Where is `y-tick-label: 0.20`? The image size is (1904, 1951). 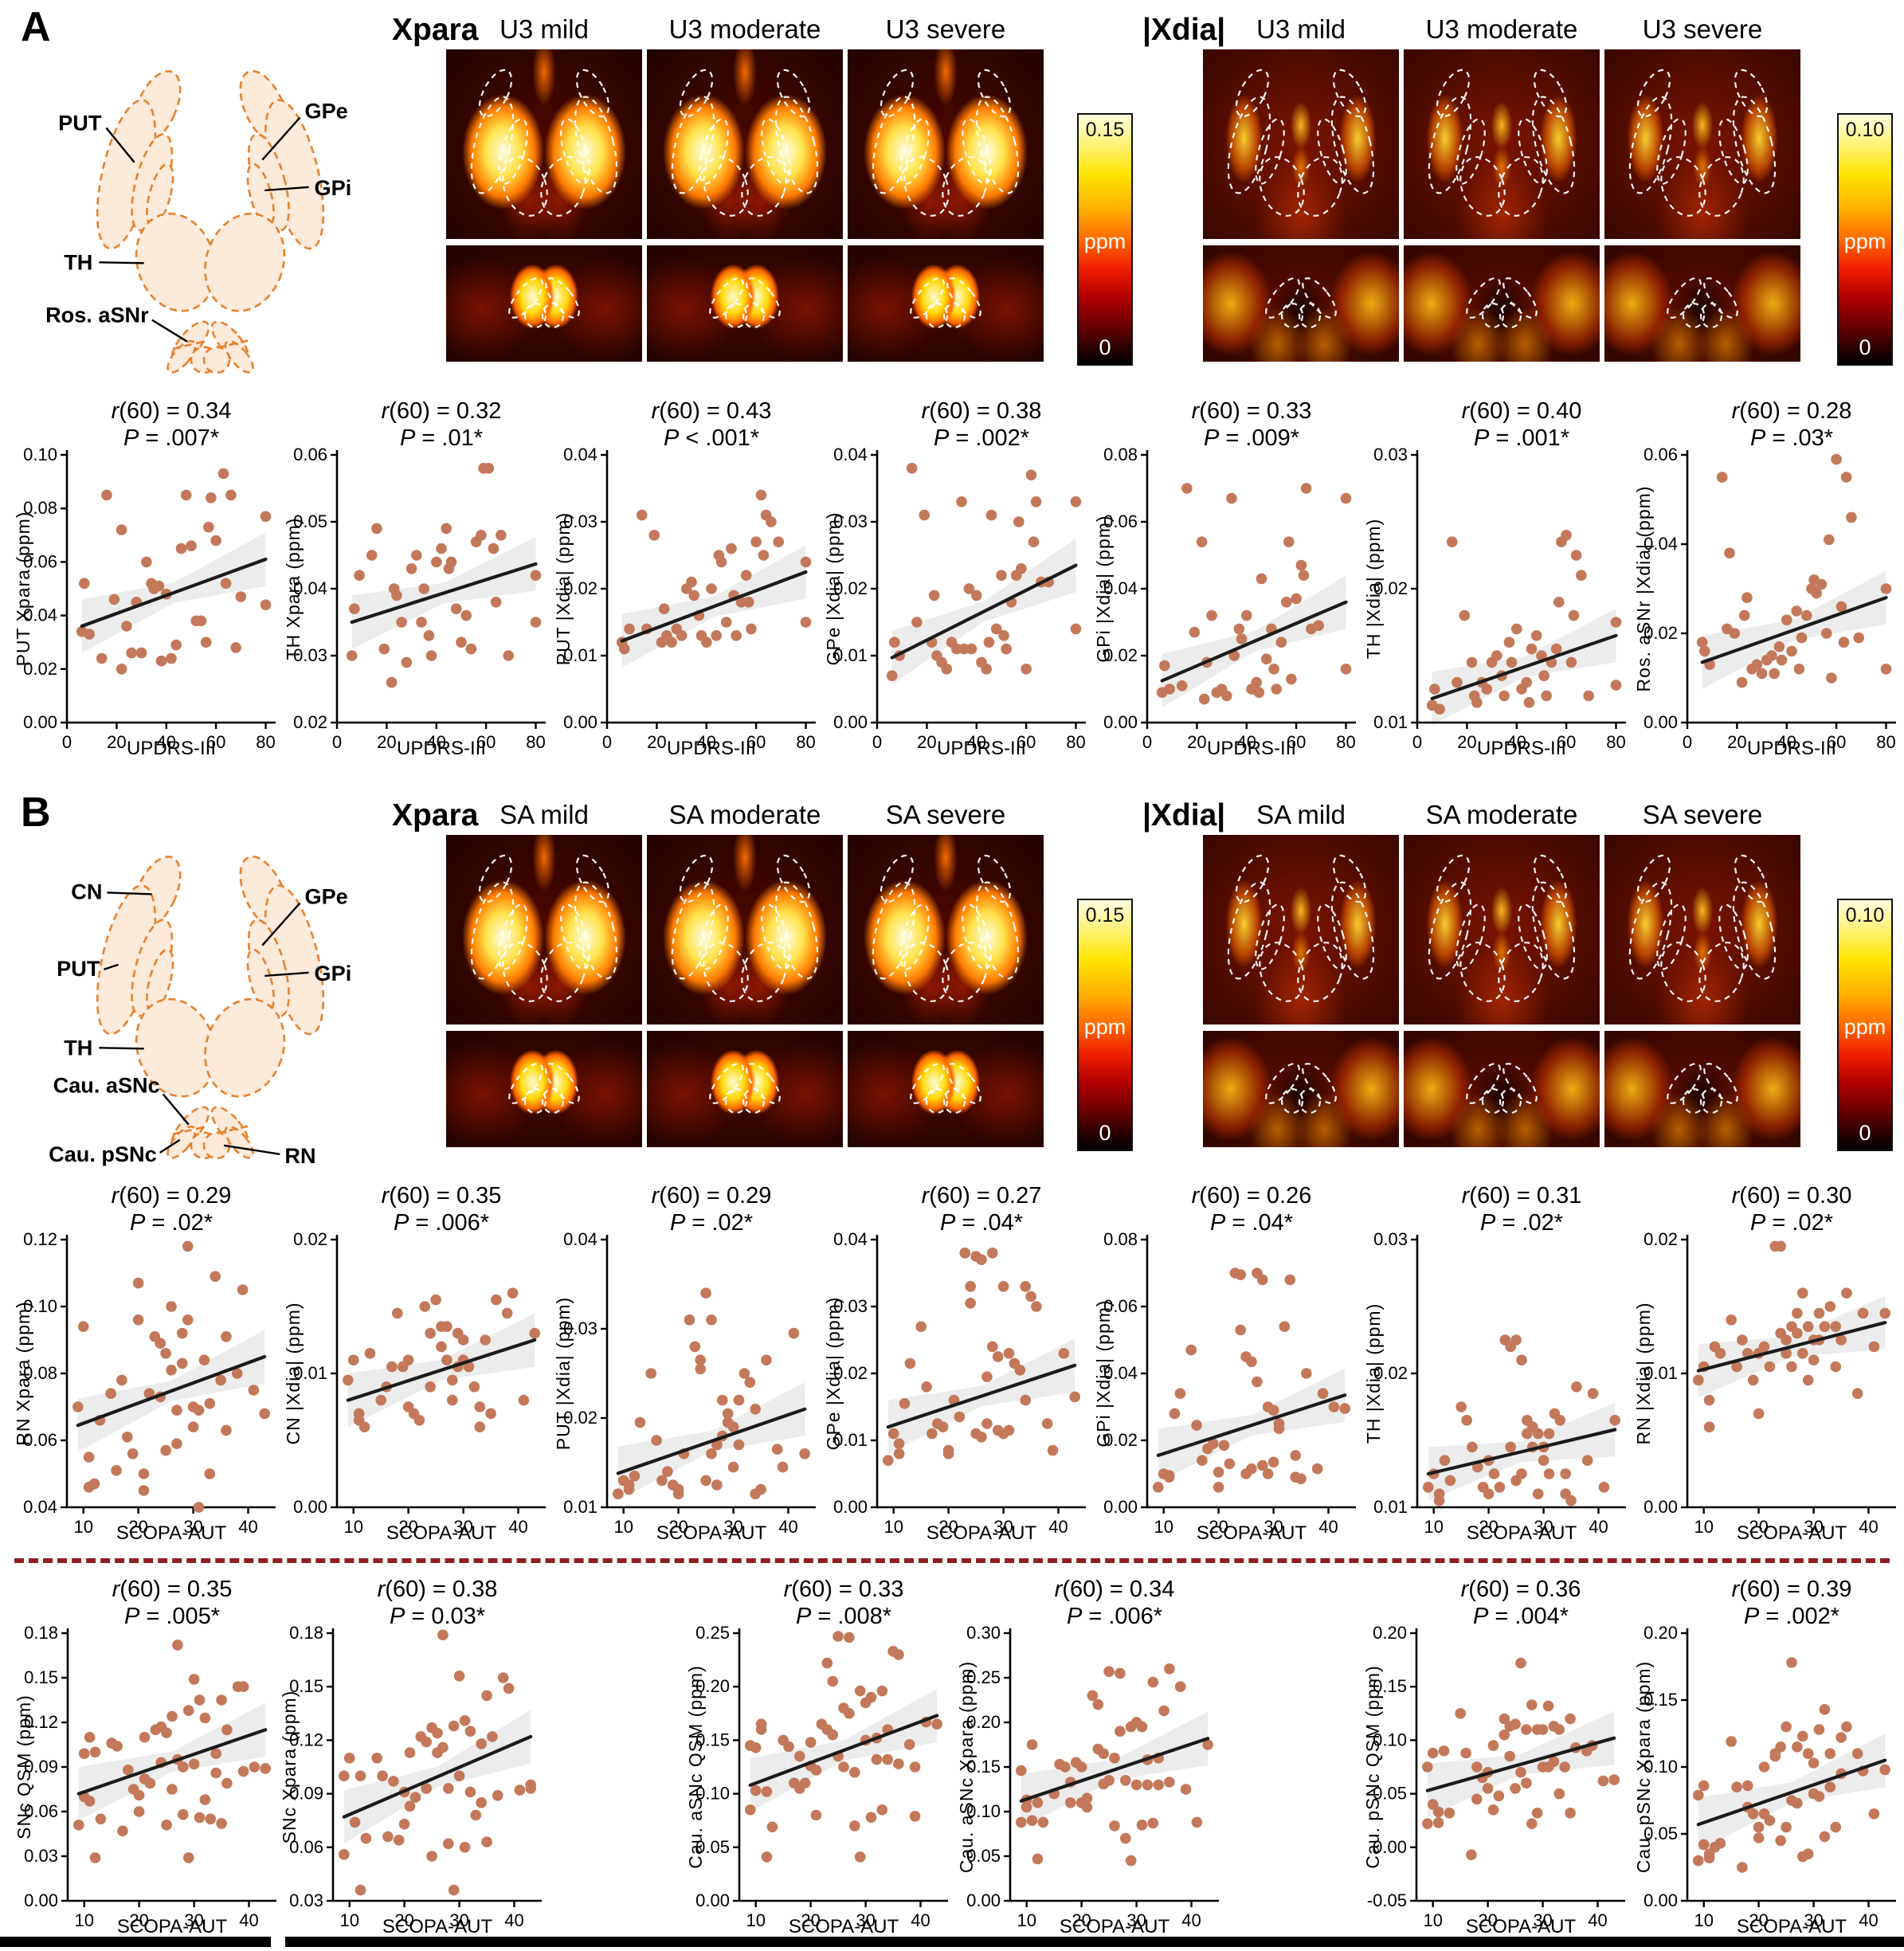
y-tick-label: 0.20 is located at coordinates (1390, 1633).